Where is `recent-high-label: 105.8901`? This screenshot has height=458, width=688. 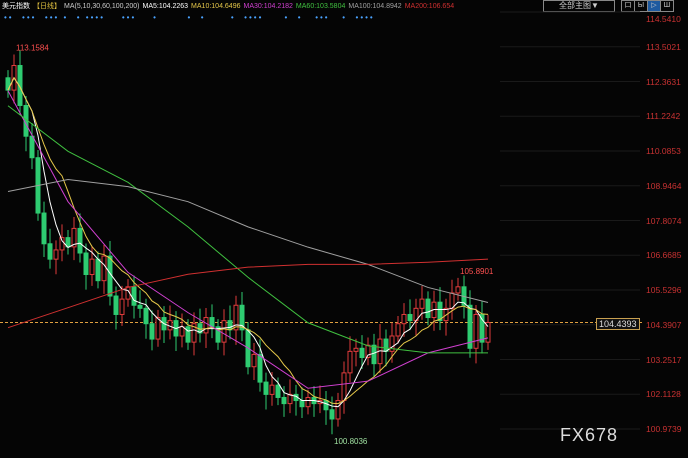 recent-high-label: 105.8901 is located at coordinates (477, 271).